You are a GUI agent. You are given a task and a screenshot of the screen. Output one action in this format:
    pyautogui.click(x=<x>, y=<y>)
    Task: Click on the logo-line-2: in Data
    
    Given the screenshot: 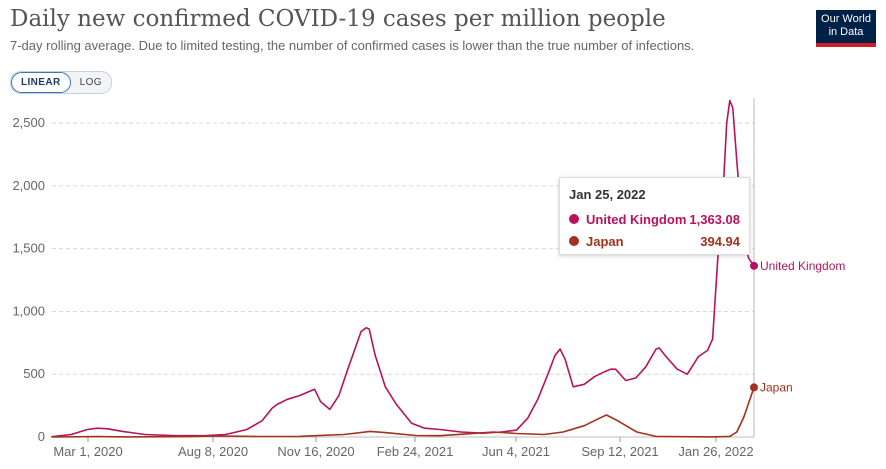 What is the action you would take?
    pyautogui.click(x=846, y=31)
    